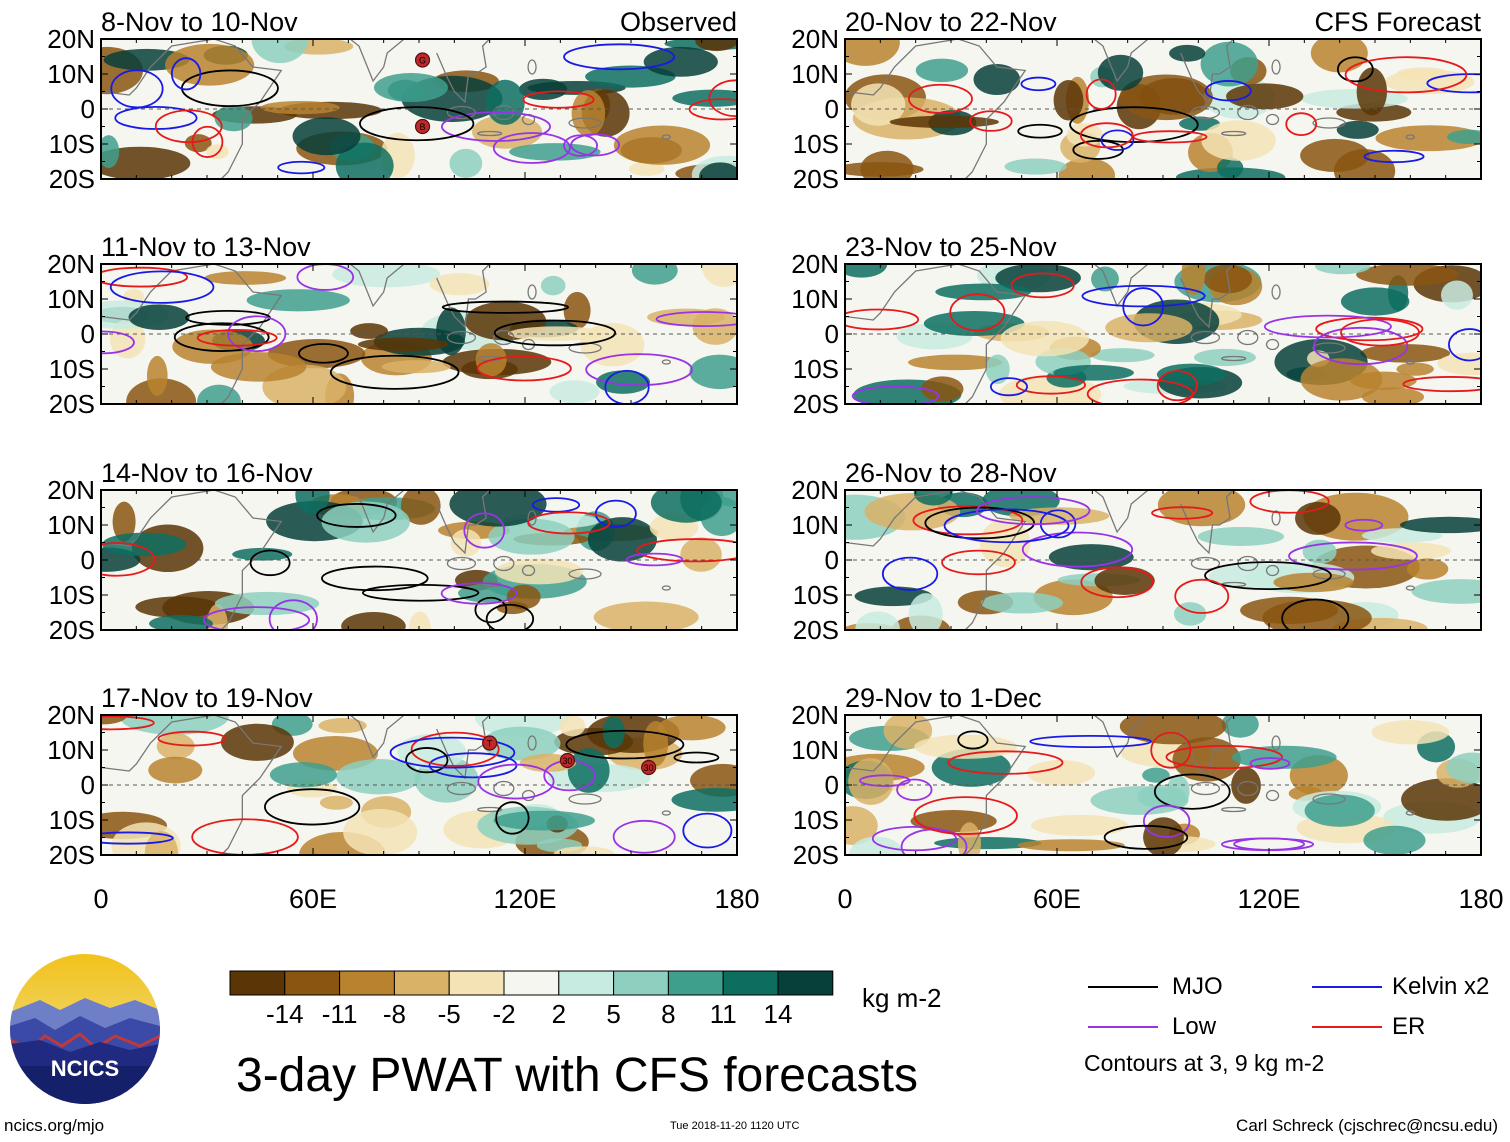 This screenshot has height=1142, width=1510. I want to click on panel-date-range: 29-Nov to 1-Dec, so click(943, 698).